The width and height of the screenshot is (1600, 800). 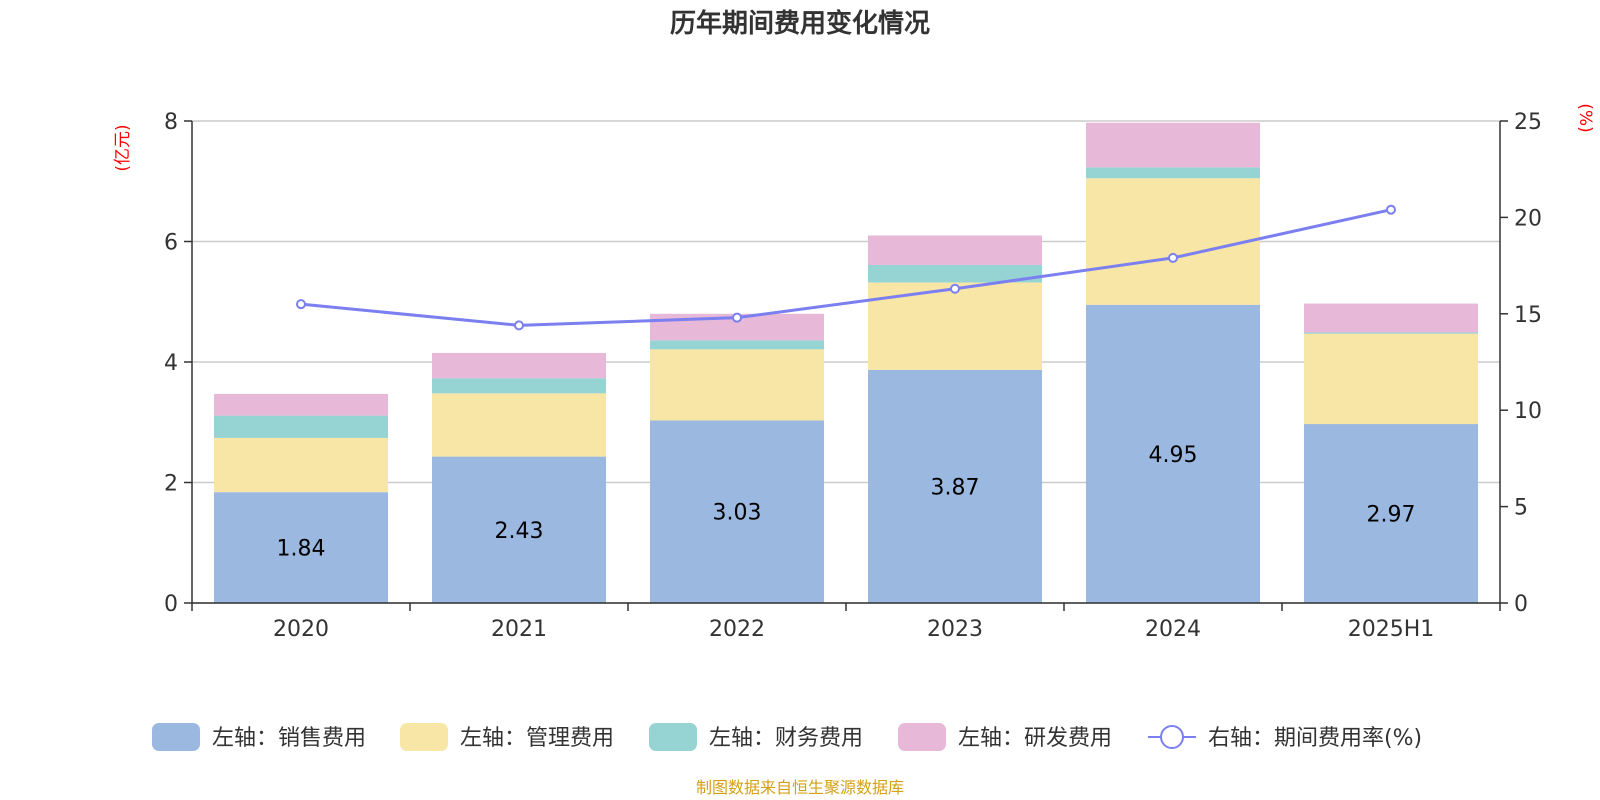 What do you see at coordinates (1521, 604) in the screenshot?
I see `right-tick-label: 0` at bounding box center [1521, 604].